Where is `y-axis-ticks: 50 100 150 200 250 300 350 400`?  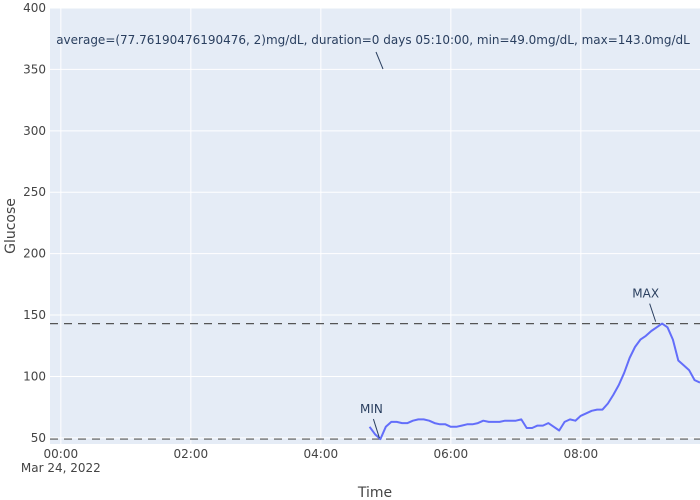
y-axis-ticks: 50 100 150 200 250 300 350 400 is located at coordinates (34, 223).